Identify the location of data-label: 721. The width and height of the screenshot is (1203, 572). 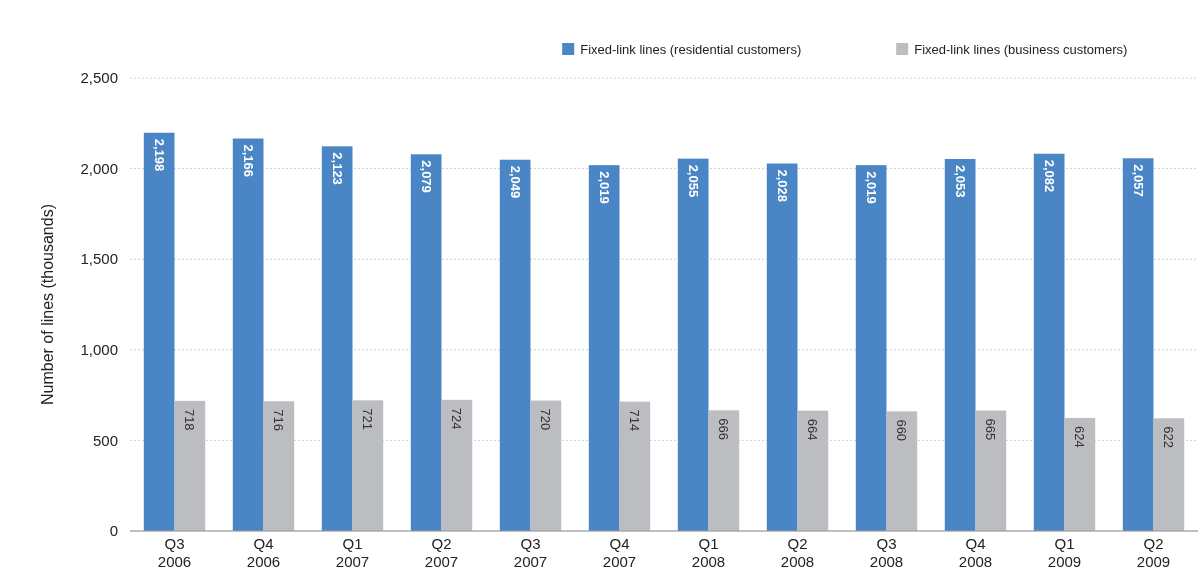
(368, 419).